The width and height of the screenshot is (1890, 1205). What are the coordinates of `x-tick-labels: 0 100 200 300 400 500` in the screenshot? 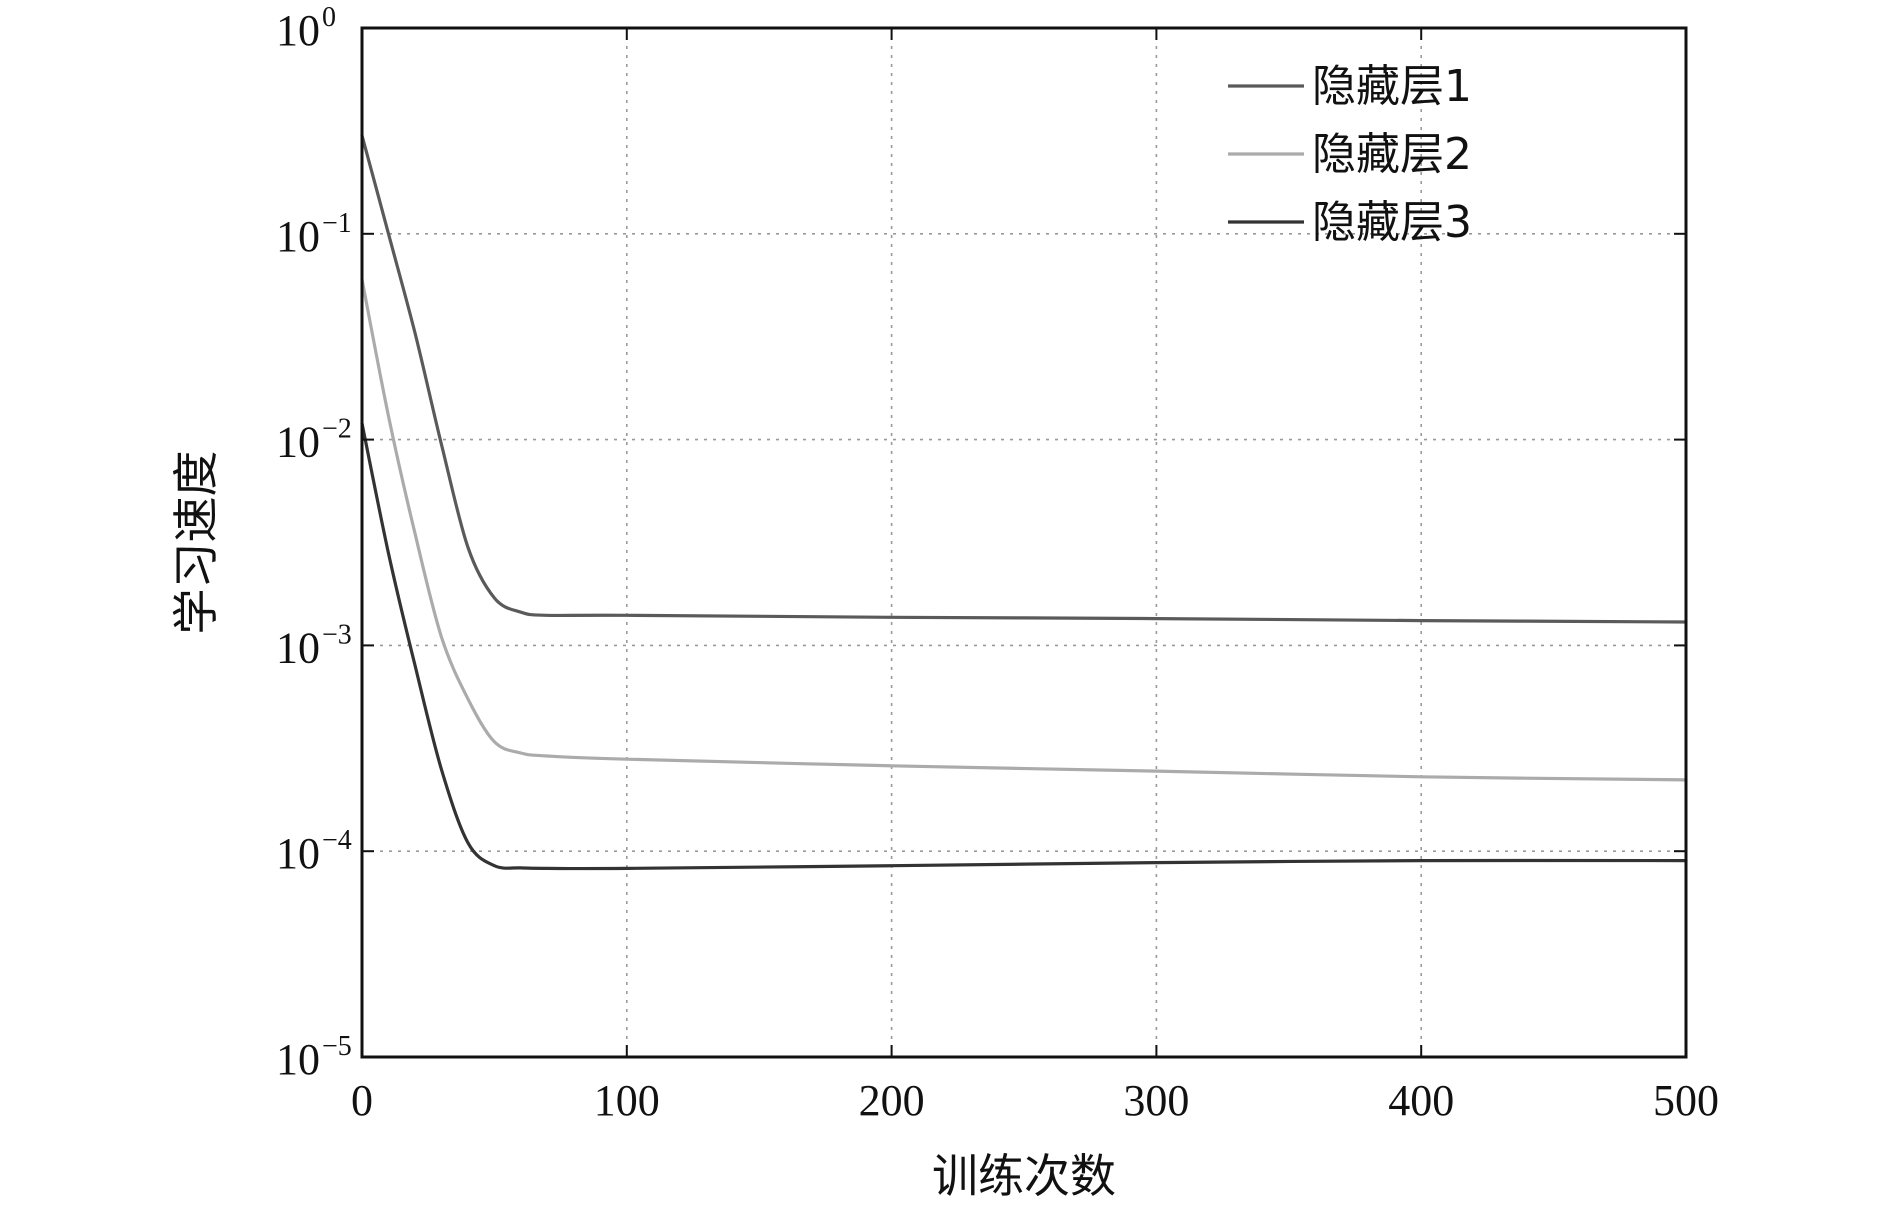 It's located at (1035, 1100).